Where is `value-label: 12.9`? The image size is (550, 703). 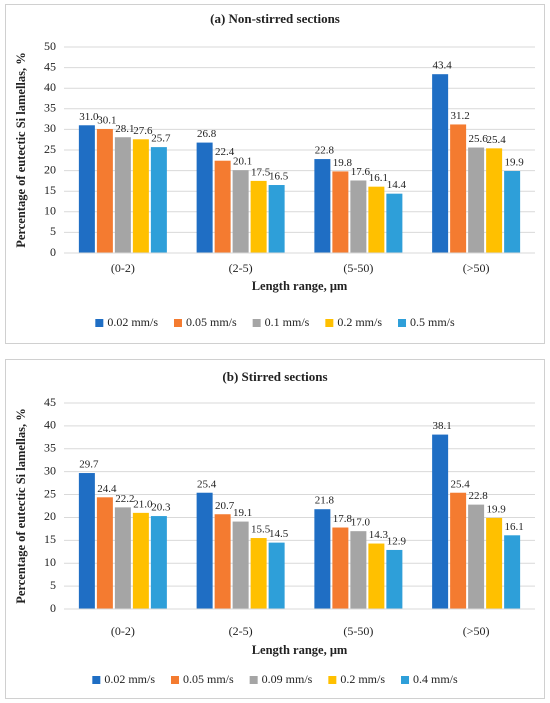
value-label: 12.9 is located at coordinates (397, 541).